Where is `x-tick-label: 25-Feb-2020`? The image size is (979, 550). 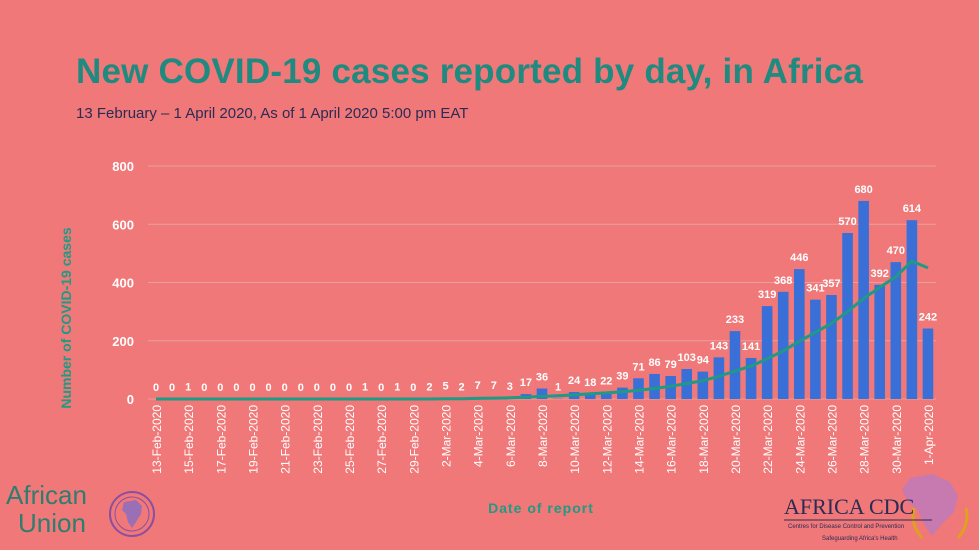 x-tick-label: 25-Feb-2020 is located at coordinates (350, 439).